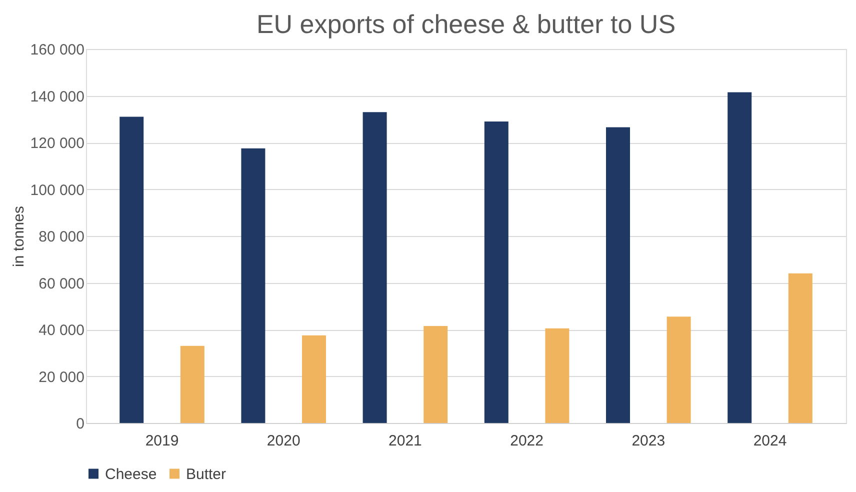 The image size is (856, 492). What do you see at coordinates (57, 50) in the screenshot?
I see `y-tick-label: 160 000` at bounding box center [57, 50].